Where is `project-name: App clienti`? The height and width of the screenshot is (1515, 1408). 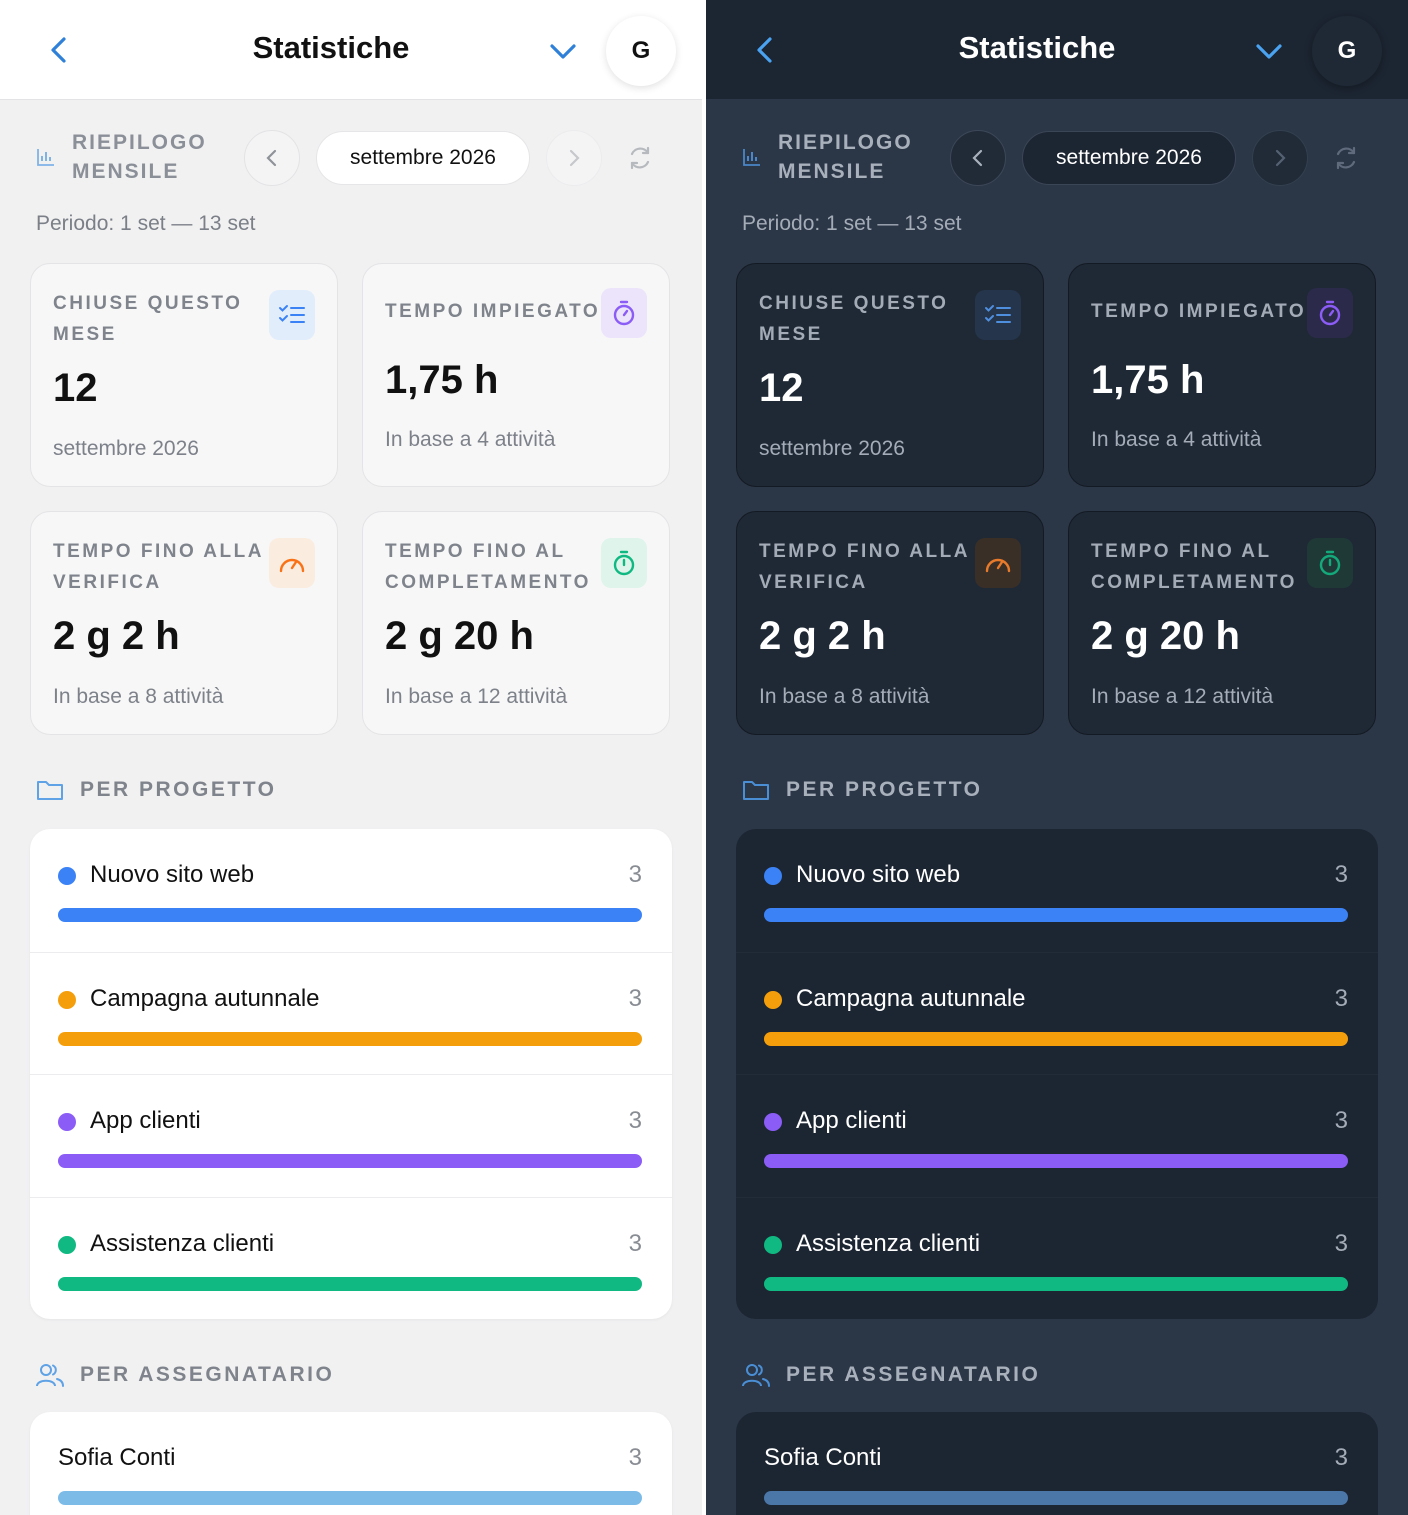 project-name: App clienti is located at coordinates (145, 1120).